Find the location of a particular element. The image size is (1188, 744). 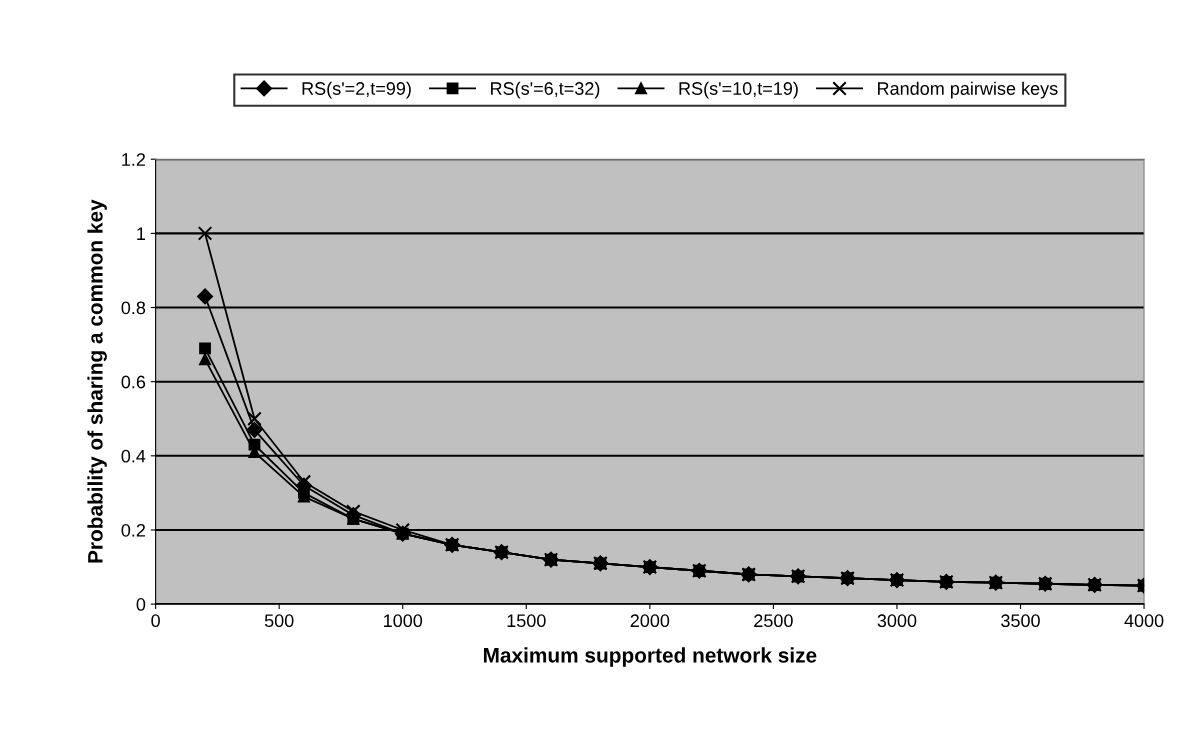

y-tick-label: 1.2 is located at coordinates (133, 159).